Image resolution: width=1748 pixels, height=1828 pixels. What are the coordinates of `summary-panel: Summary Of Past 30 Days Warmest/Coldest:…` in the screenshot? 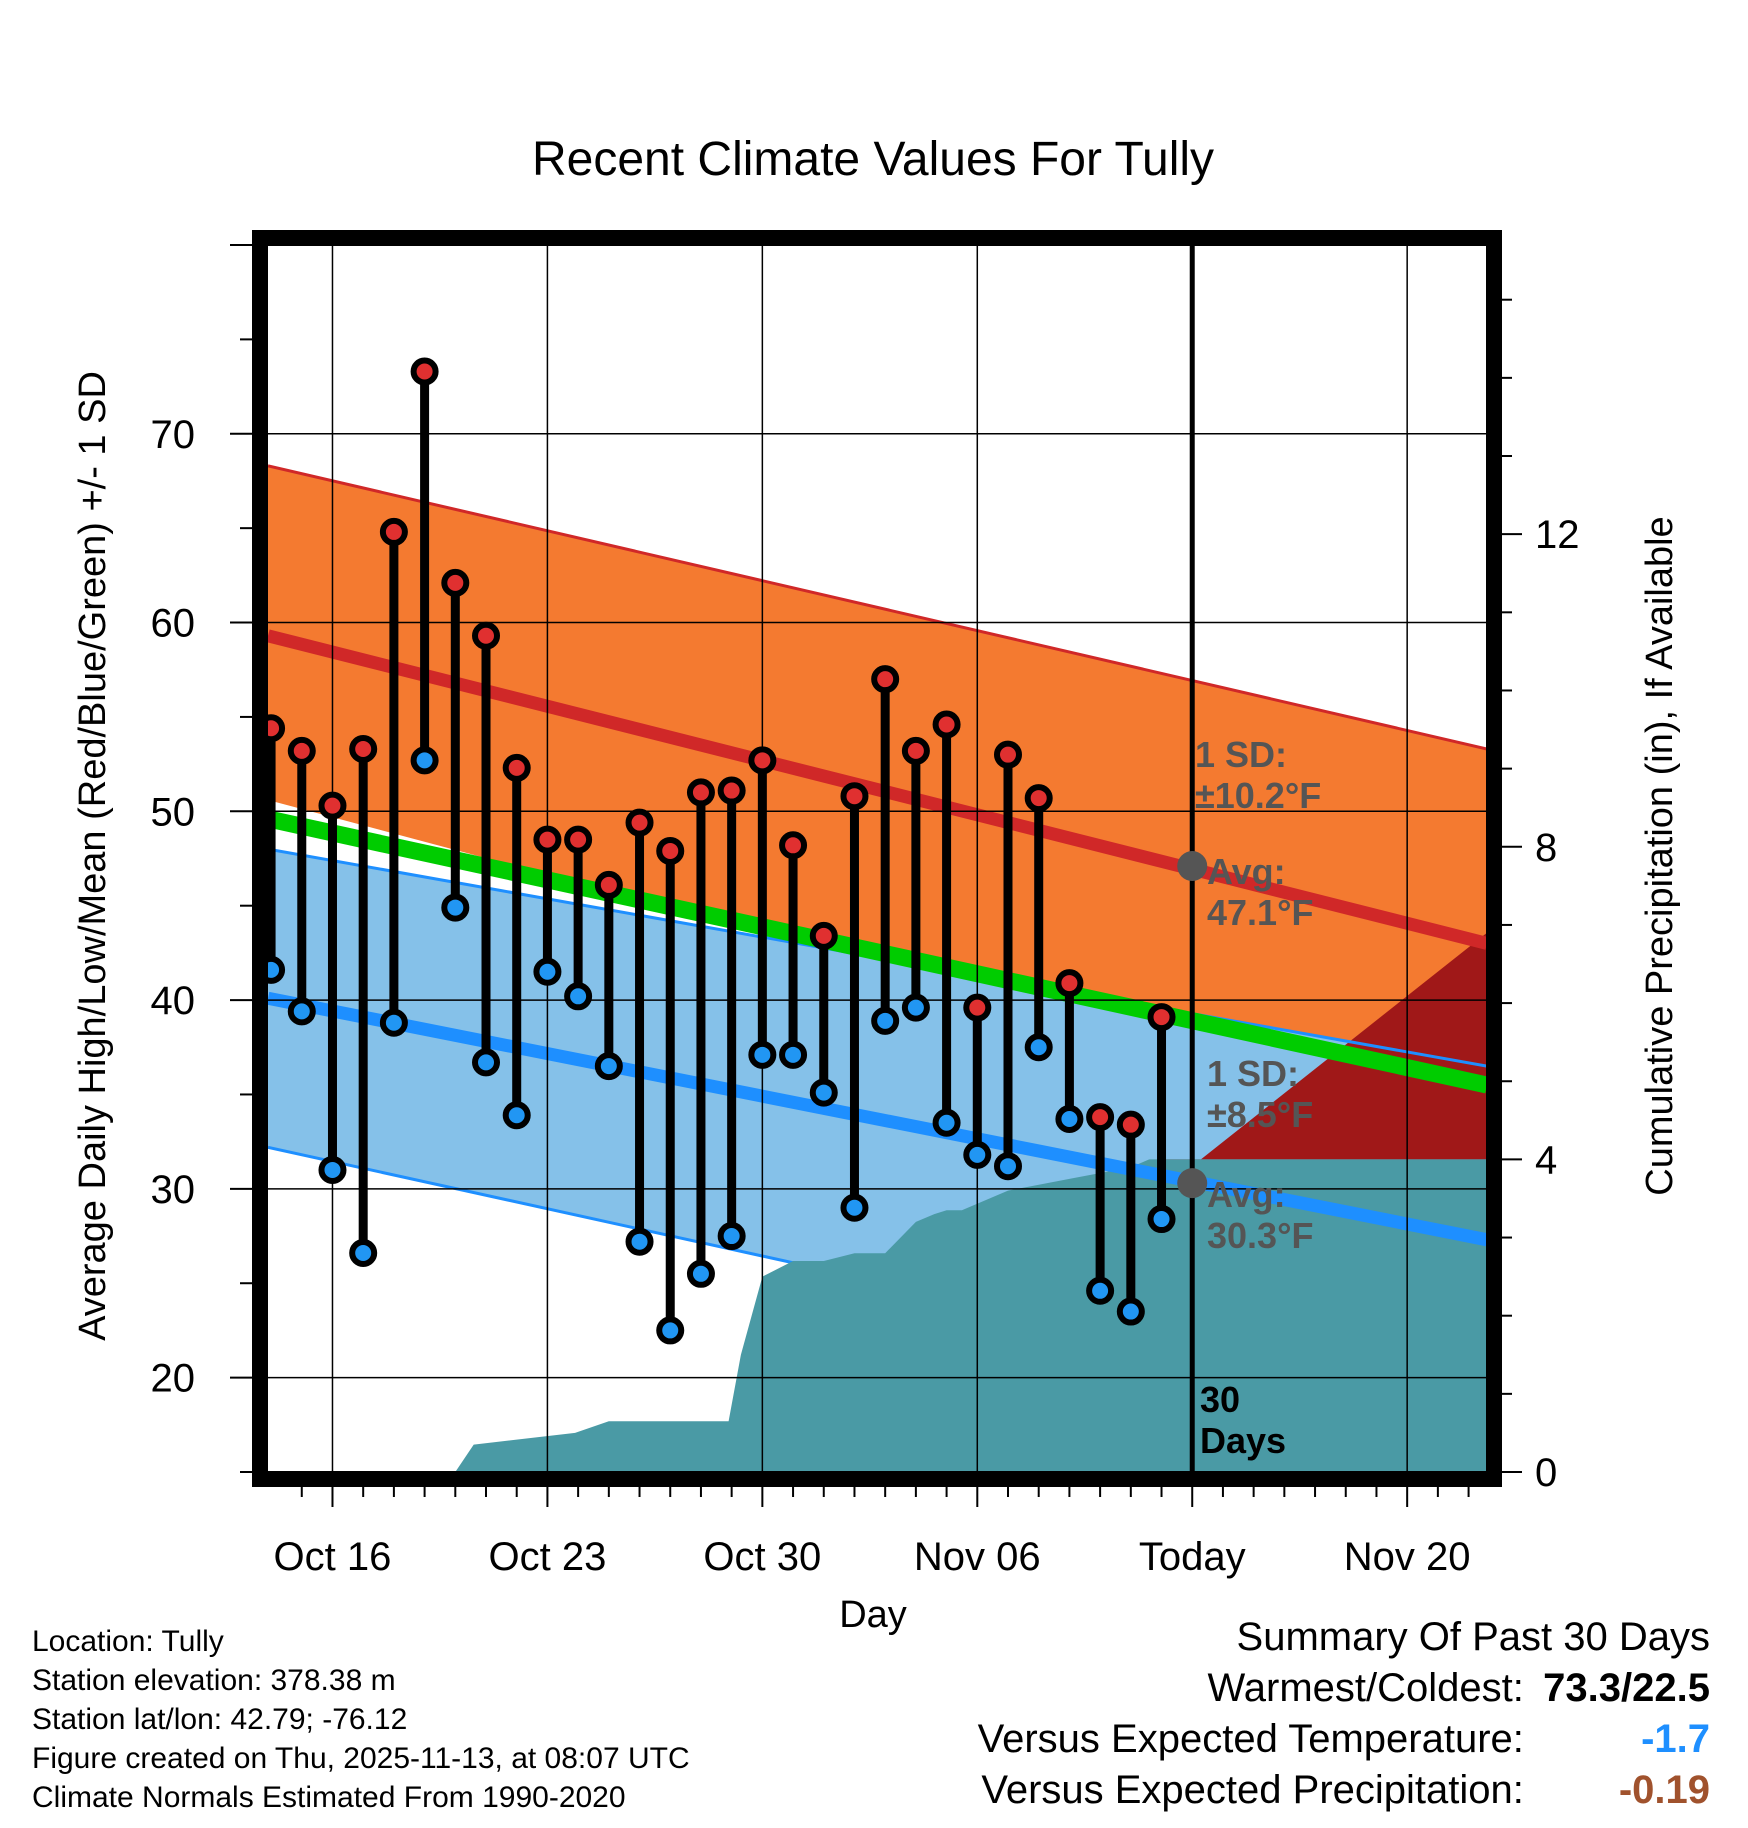 It's located at (1344, 1714).